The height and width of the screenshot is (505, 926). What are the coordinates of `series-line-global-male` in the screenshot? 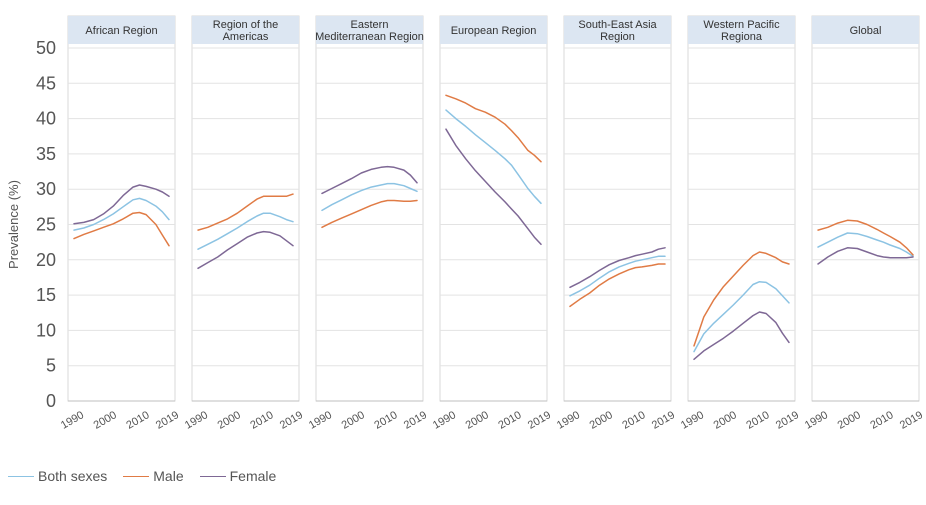 It's located at (865, 237).